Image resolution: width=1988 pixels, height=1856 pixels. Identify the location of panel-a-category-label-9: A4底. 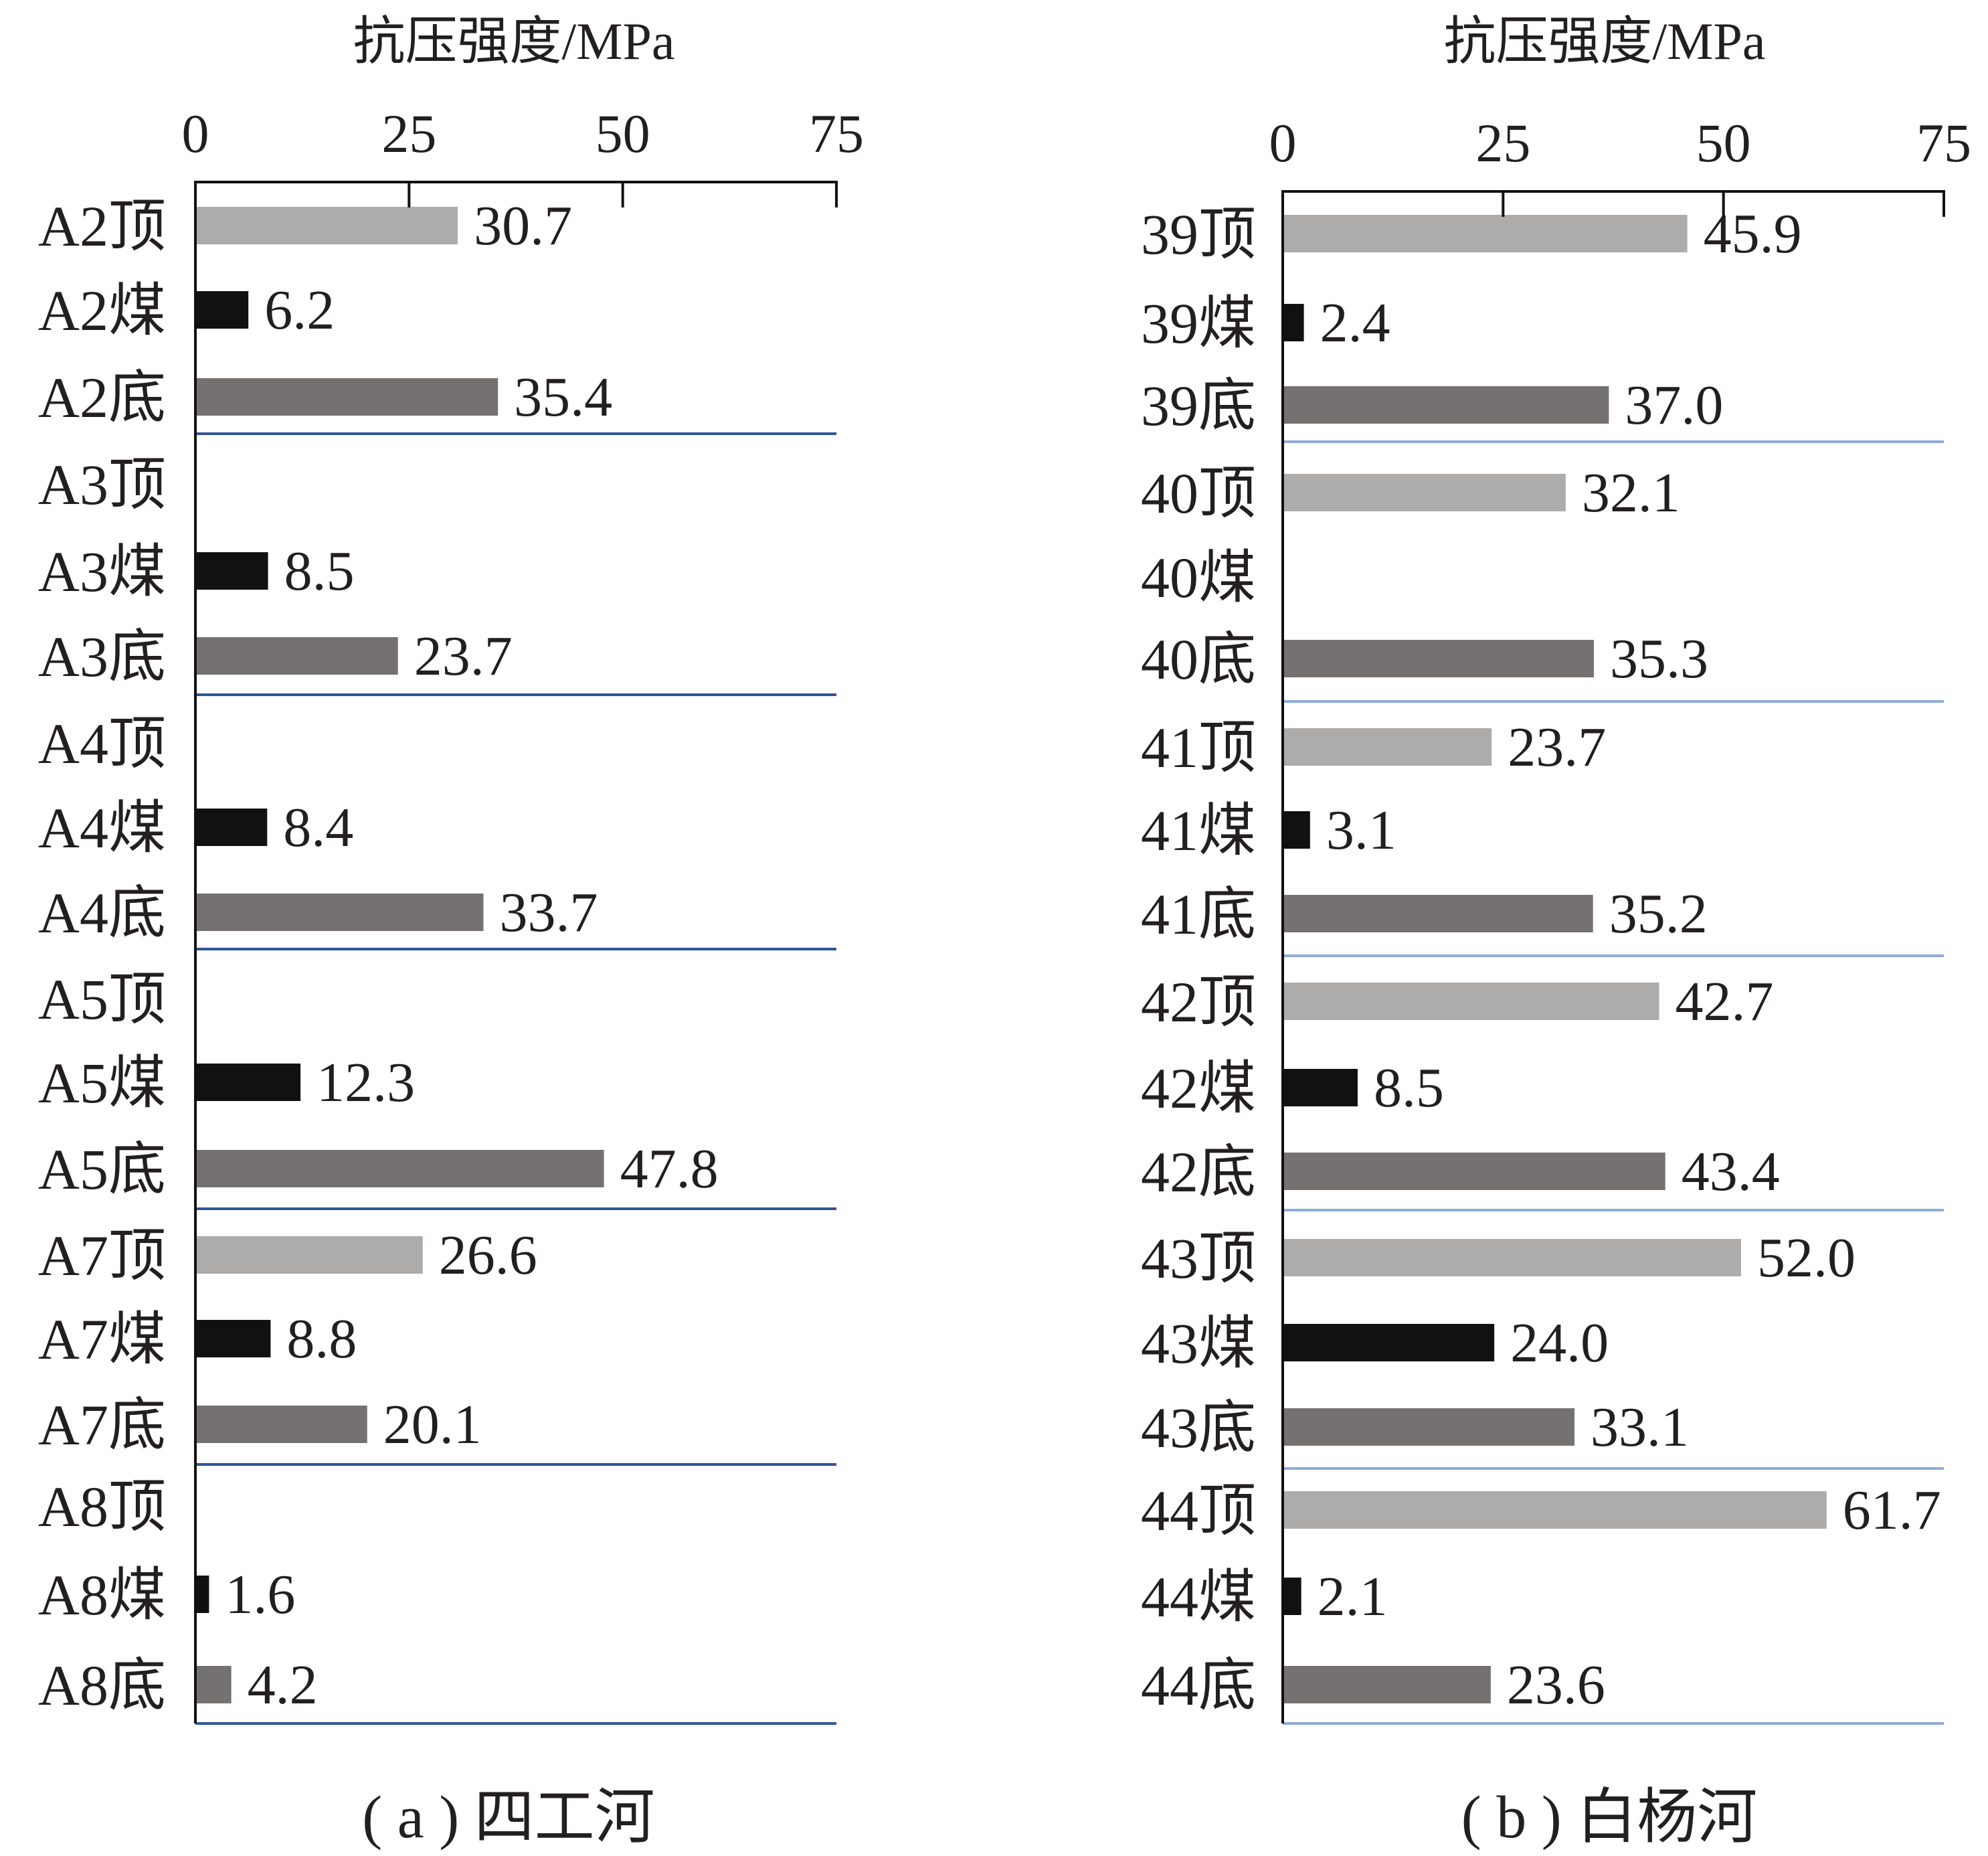
(102, 913).